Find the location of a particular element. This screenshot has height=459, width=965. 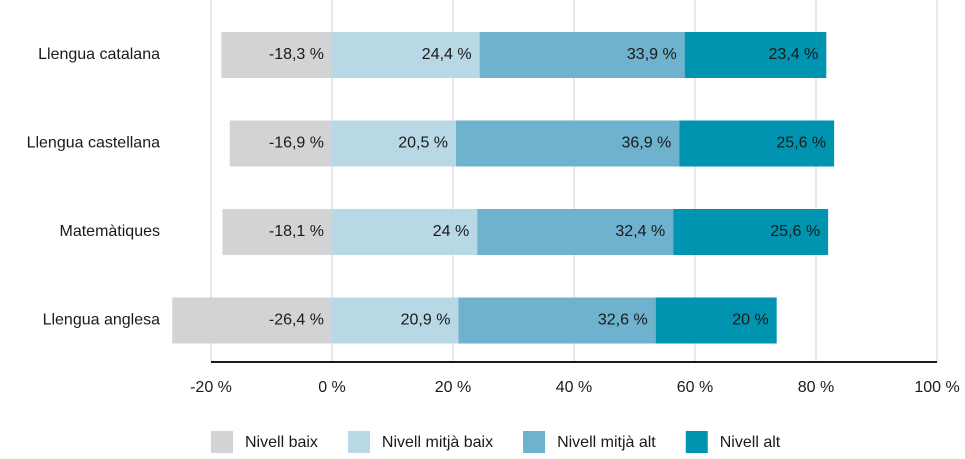

value-label: 20 % is located at coordinates (750, 320).